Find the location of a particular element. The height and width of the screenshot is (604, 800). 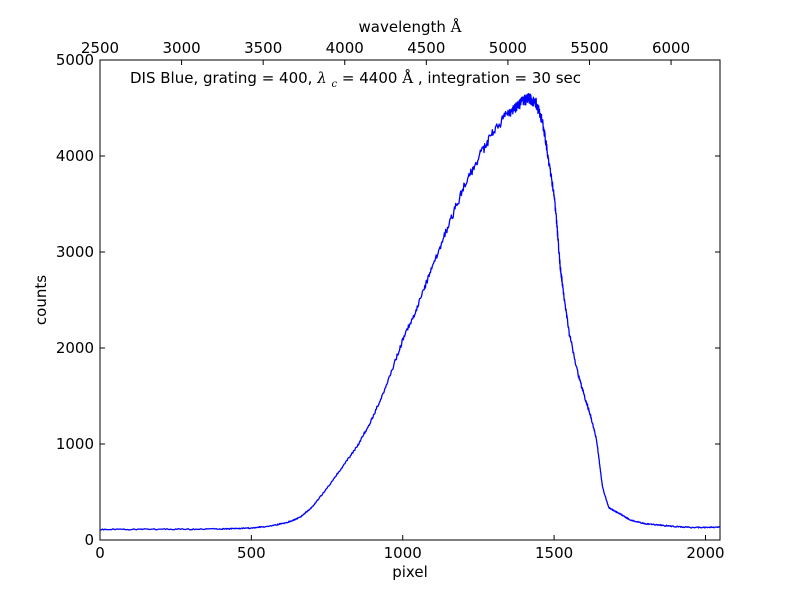

top-x-tick-label: 4000 is located at coordinates (345, 48).